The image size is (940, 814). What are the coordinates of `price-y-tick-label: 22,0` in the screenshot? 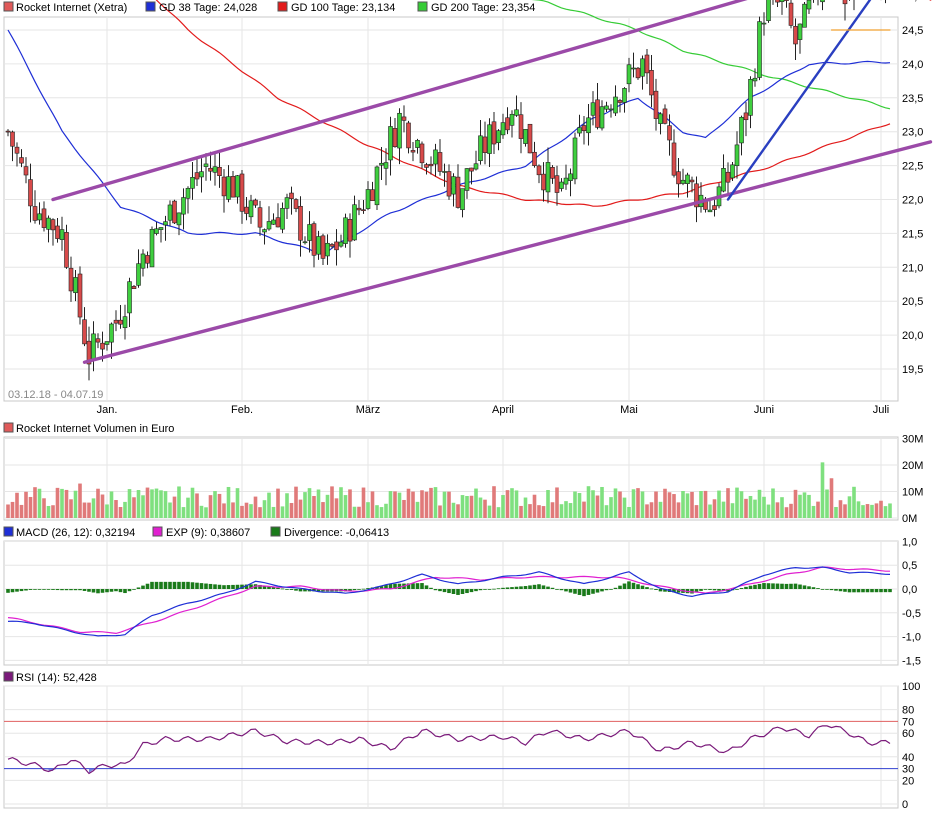 It's located at (912, 201).